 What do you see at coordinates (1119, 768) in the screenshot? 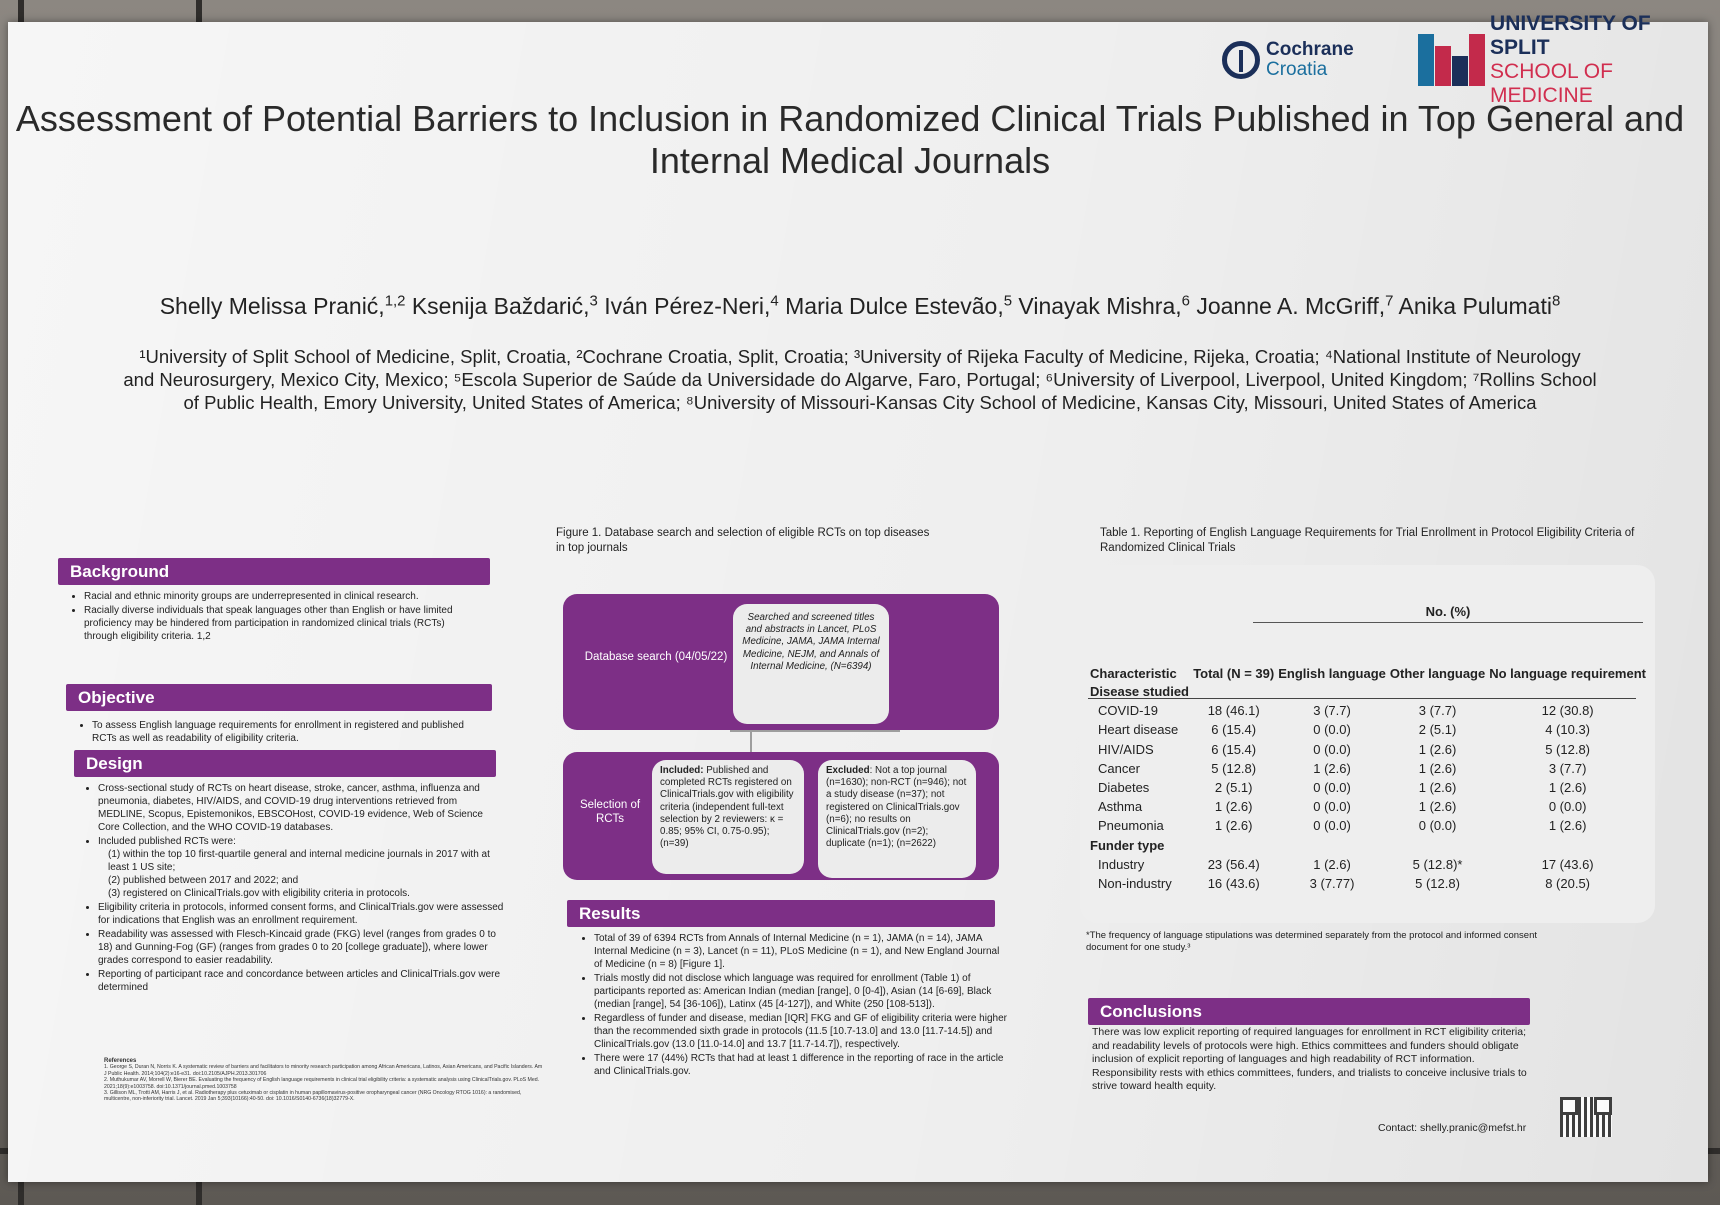
I see `table-row-label: Cancer` at bounding box center [1119, 768].